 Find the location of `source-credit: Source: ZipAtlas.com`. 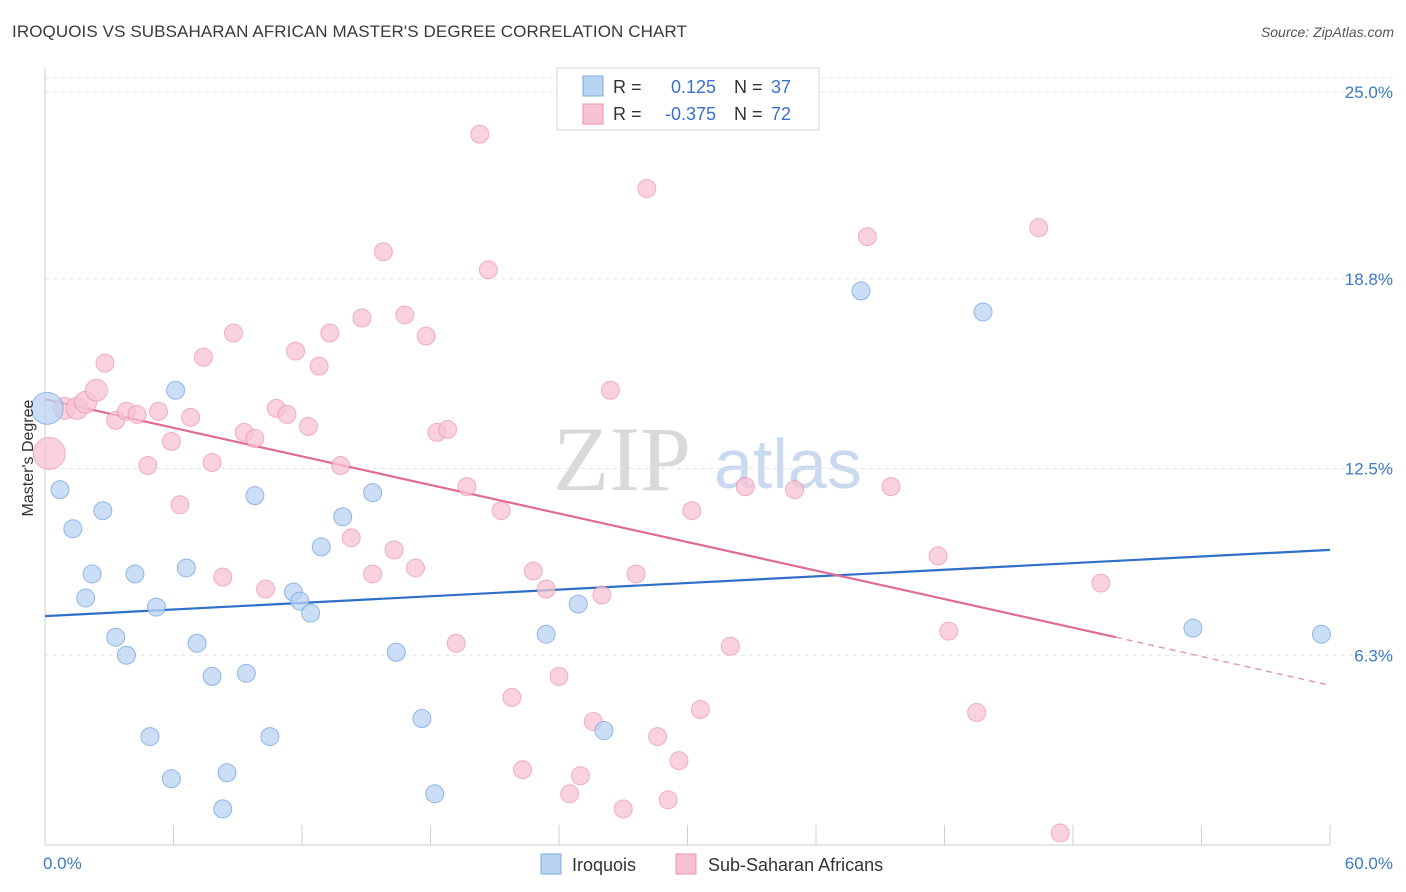

source-credit: Source: ZipAtlas.com is located at coordinates (1327, 32).